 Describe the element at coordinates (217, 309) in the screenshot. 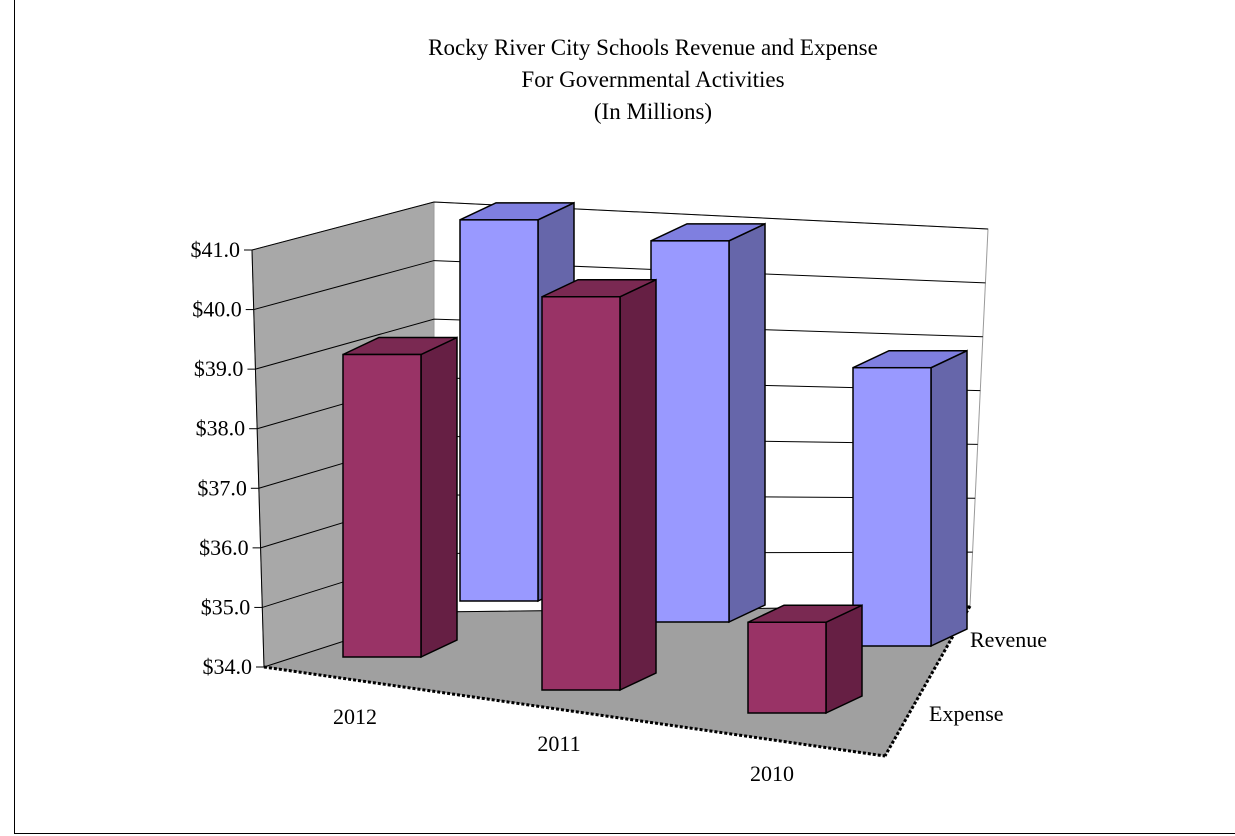

I see `y-tick-label: $40.0` at that location.